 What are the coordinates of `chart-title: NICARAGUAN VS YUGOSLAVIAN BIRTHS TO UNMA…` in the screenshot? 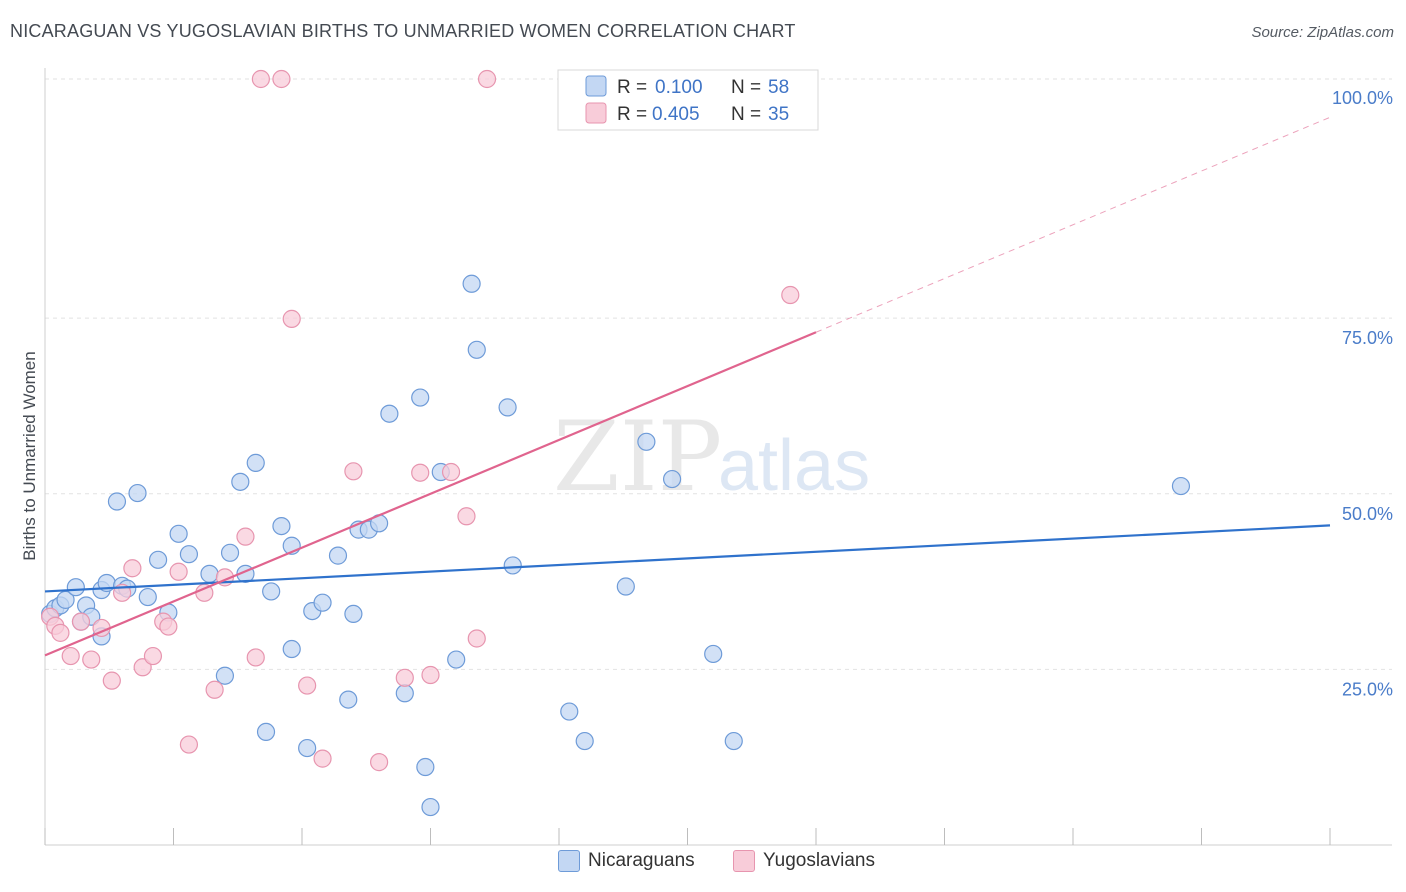 It's located at (403, 31).